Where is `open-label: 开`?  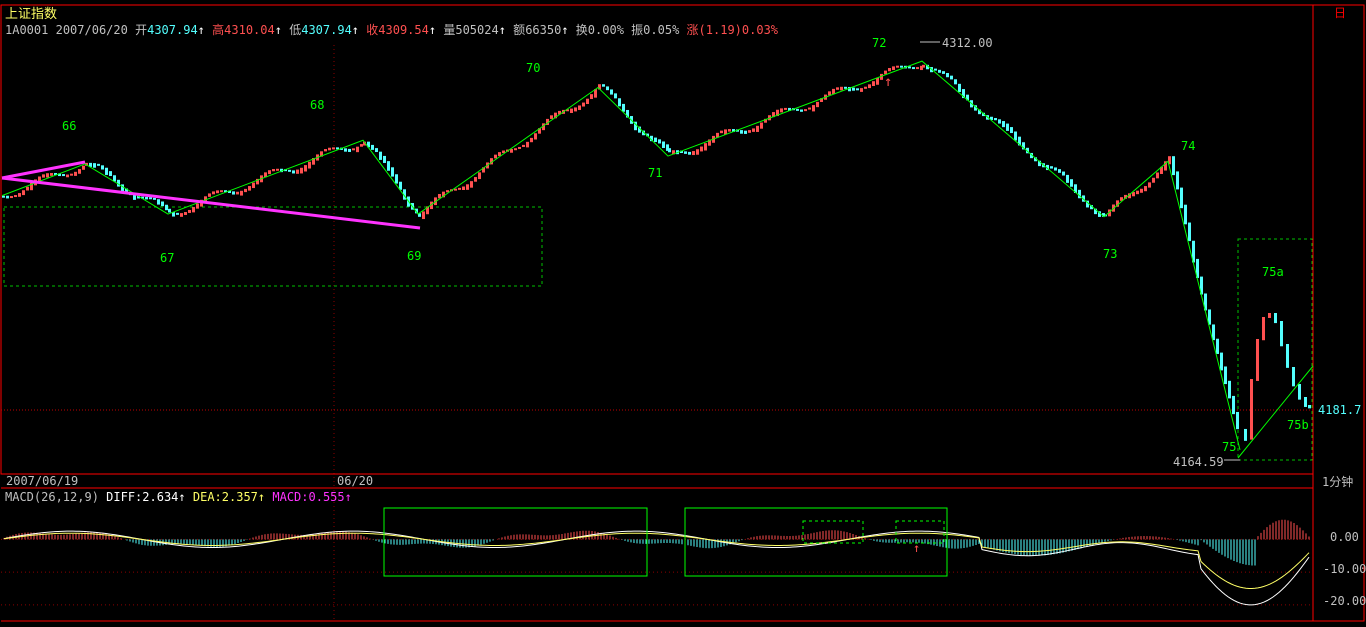 open-label: 开 is located at coordinates (141, 30).